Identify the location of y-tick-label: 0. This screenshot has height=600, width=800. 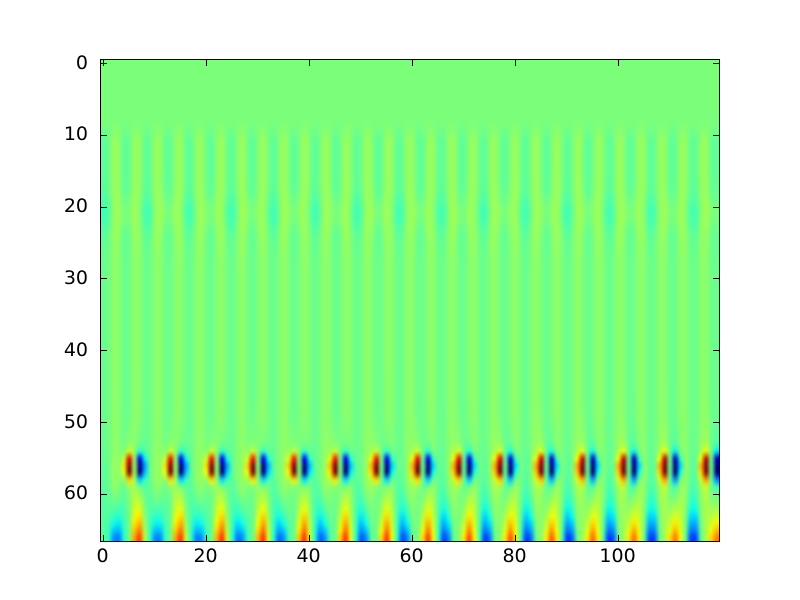
(81, 62).